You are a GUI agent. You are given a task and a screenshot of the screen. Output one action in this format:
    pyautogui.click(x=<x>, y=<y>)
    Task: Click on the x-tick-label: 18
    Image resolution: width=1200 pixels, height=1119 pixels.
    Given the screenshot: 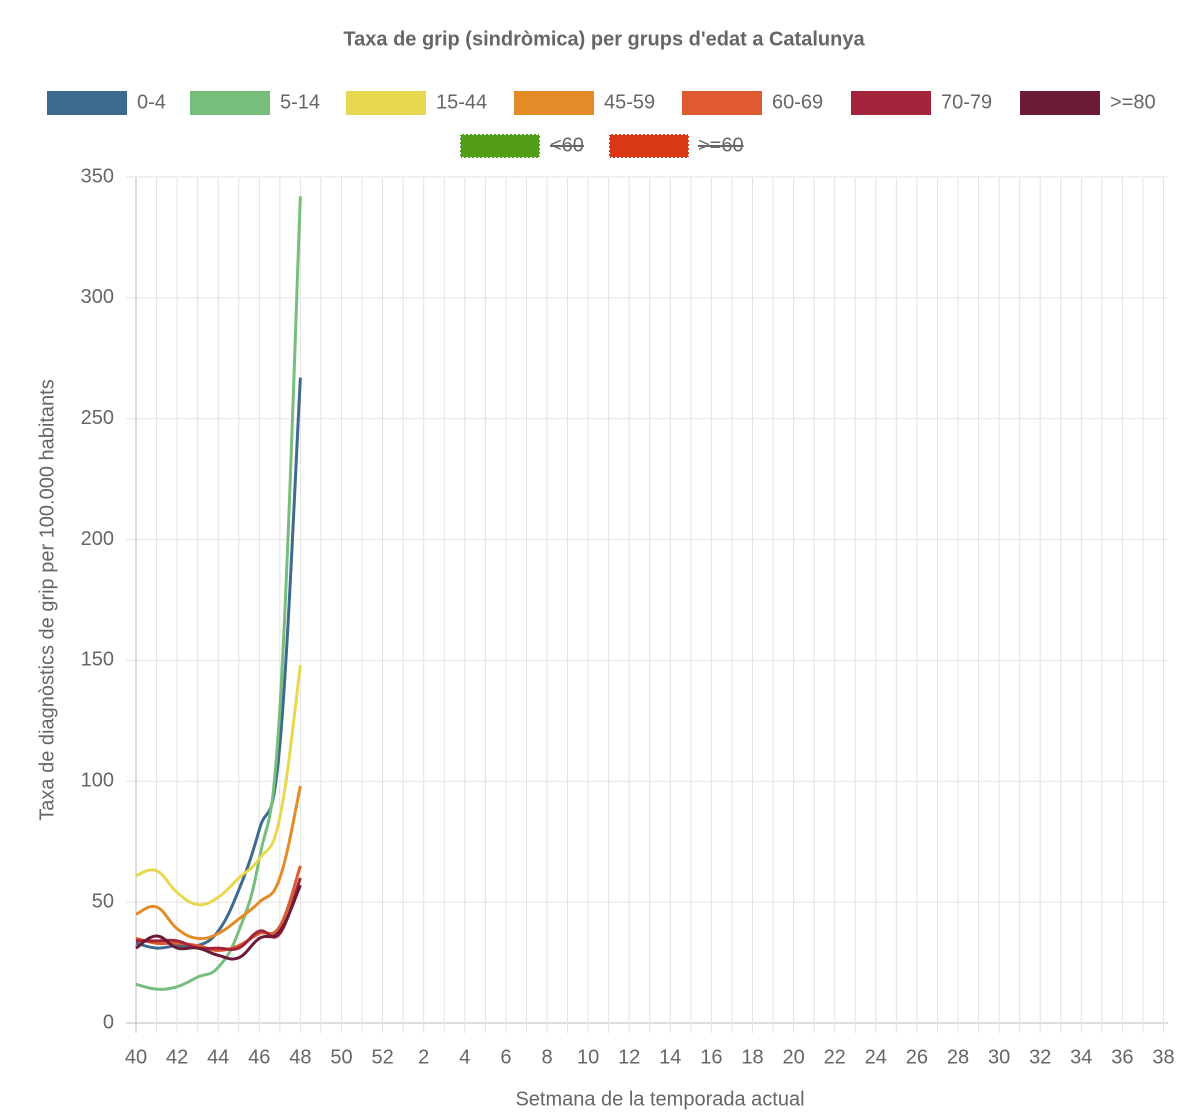 What is the action you would take?
    pyautogui.click(x=752, y=1057)
    